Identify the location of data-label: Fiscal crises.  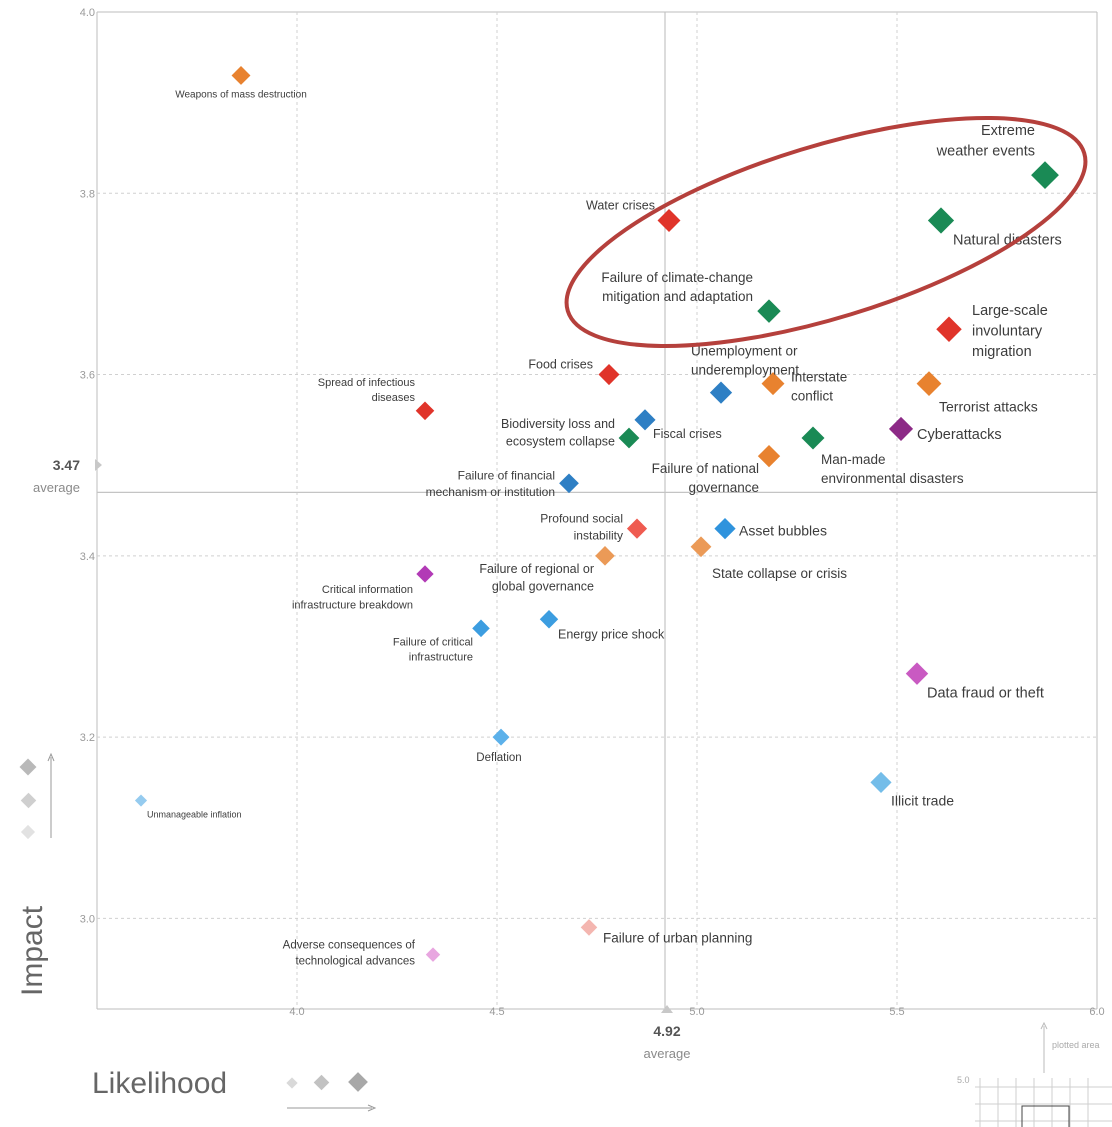
(687, 434).